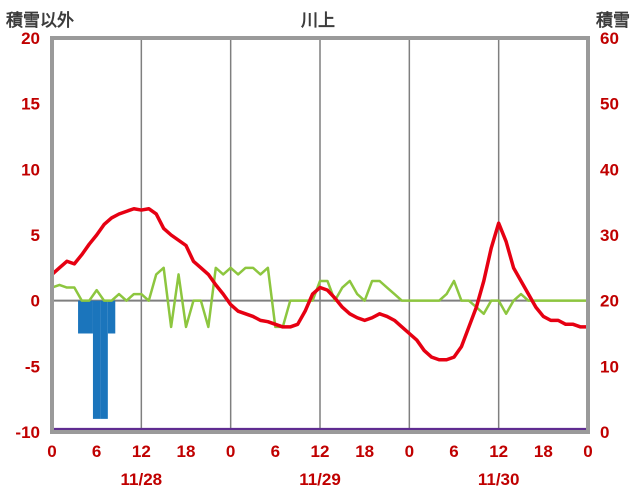 The height and width of the screenshot is (501, 636). Describe the element at coordinates (35, 301) in the screenshot. I see `left-axis-tick: 0` at that location.